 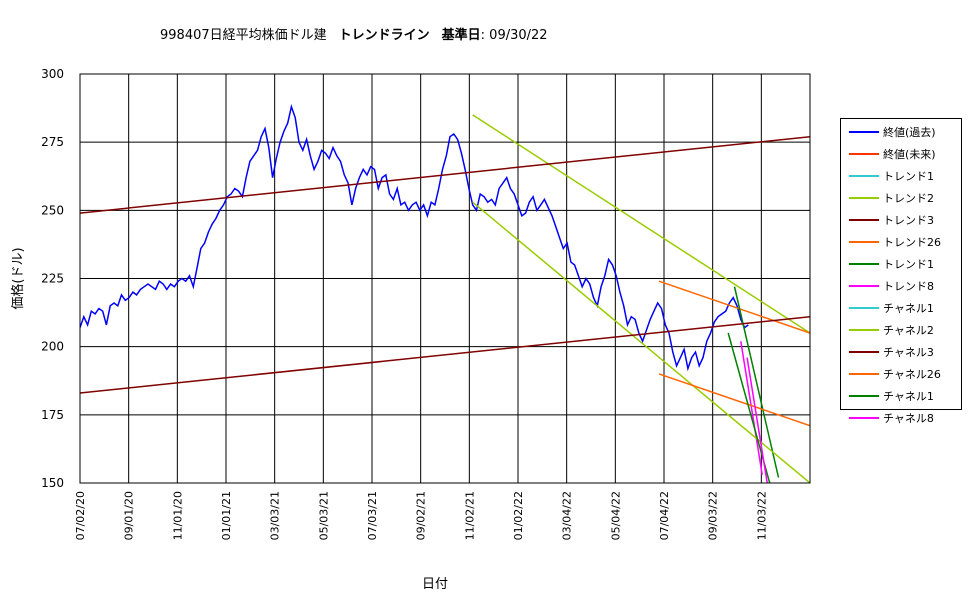 I want to click on legend-label: 終値(未来), so click(x=909, y=154).